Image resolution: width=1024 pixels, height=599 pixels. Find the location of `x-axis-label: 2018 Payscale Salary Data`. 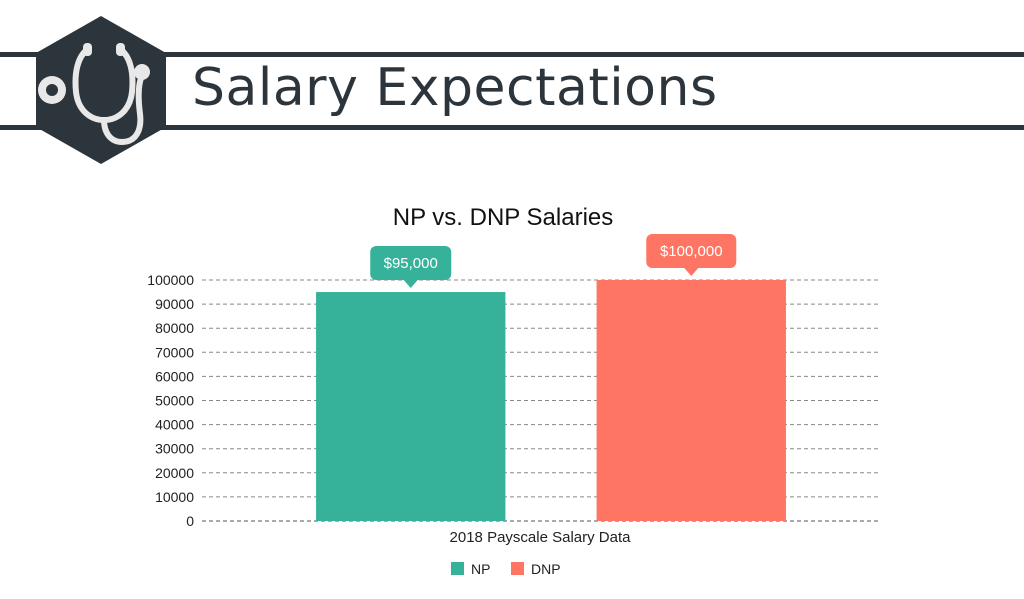

x-axis-label: 2018 Payscale Salary Data is located at coordinates (541, 537).